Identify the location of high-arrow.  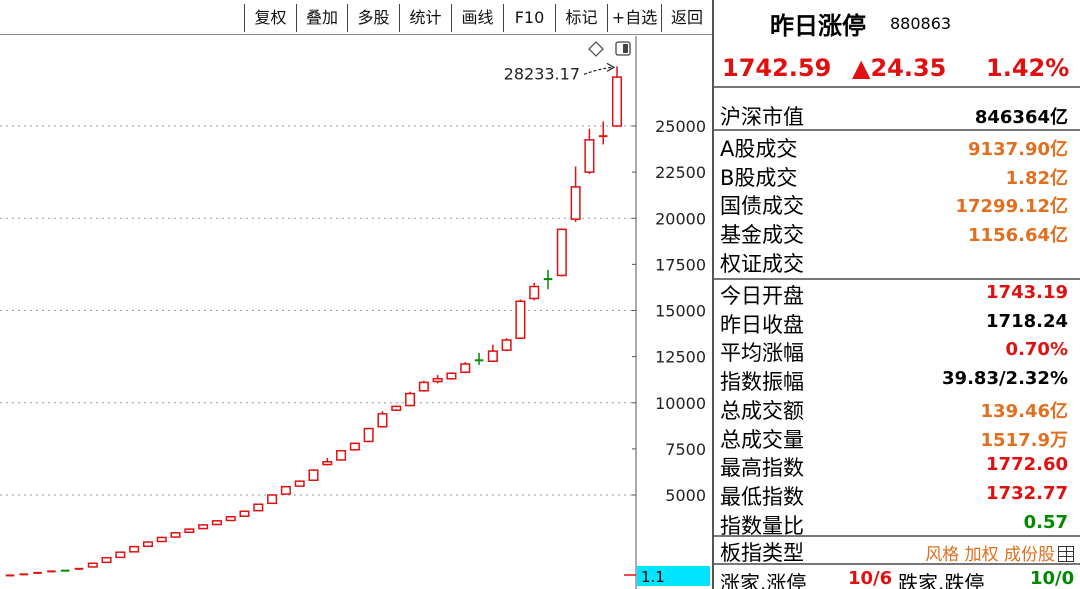
(598, 70).